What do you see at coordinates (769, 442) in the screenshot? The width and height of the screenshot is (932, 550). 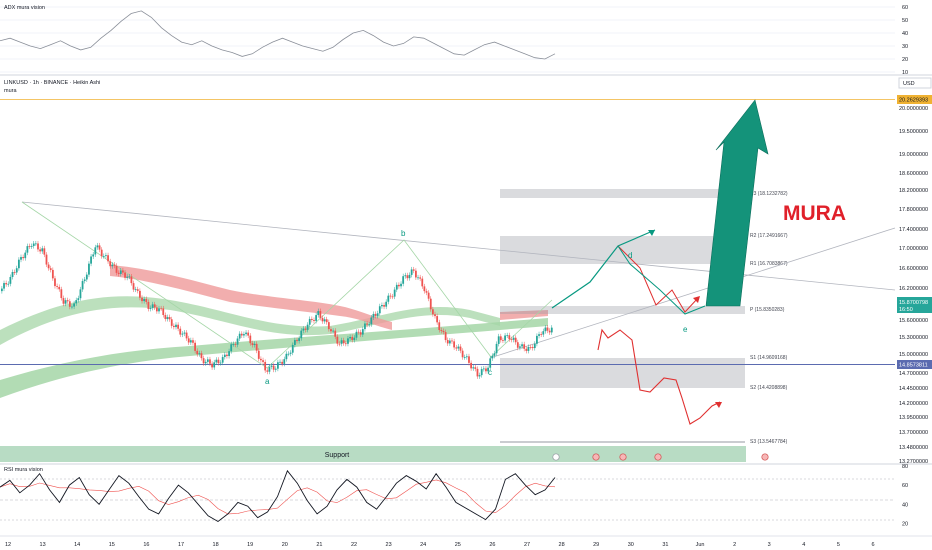 I see `pivot-label-s3: S3 (13.5467784)` at bounding box center [769, 442].